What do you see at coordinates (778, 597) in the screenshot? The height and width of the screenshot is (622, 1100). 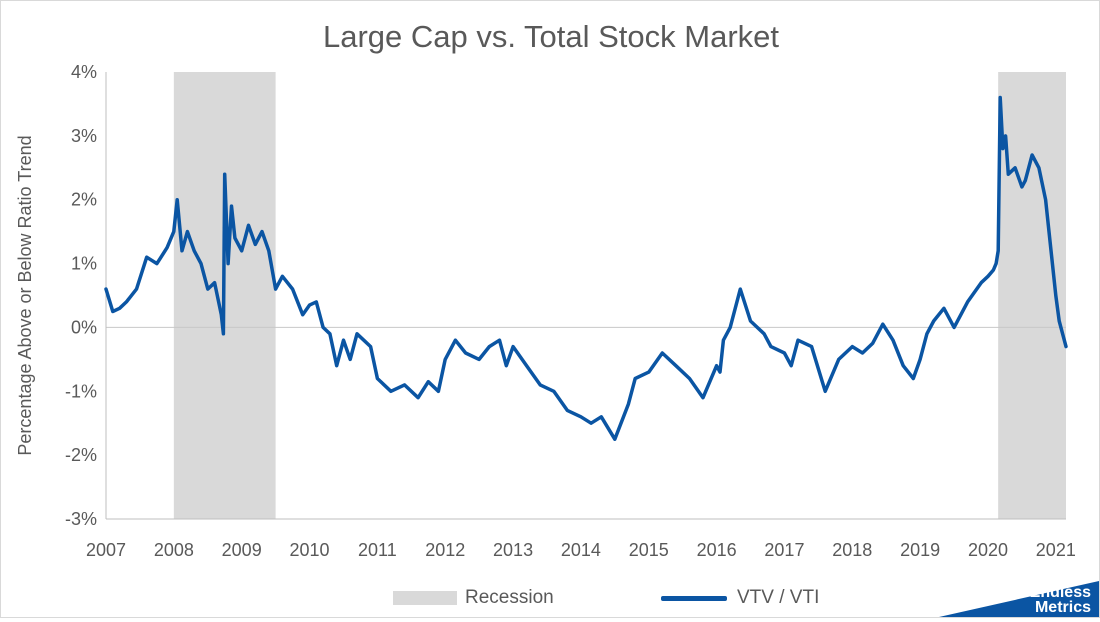 I see `legend-series-label: VTV / VTI` at bounding box center [778, 597].